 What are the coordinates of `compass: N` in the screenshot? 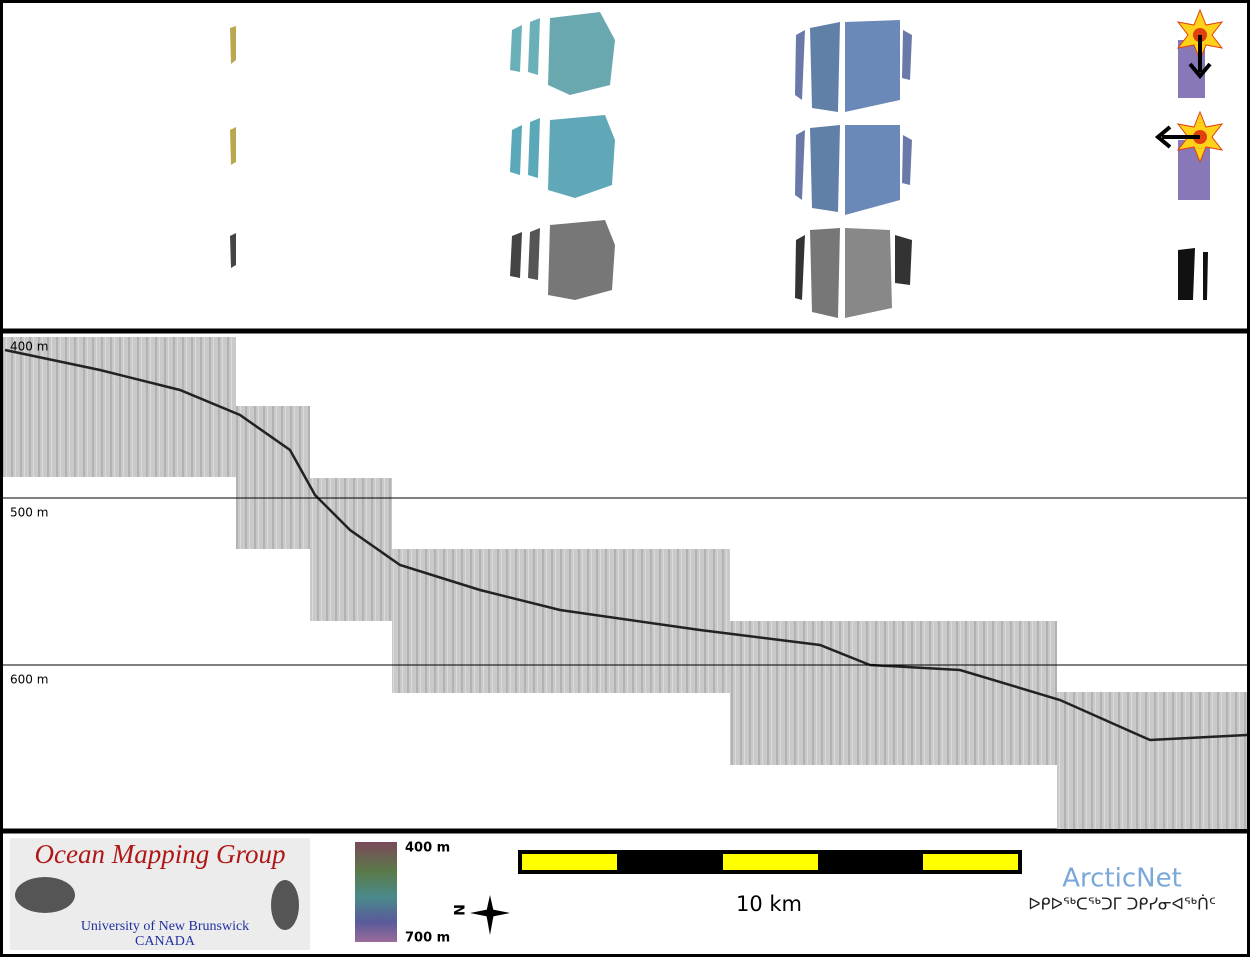 It's located at (480, 915).